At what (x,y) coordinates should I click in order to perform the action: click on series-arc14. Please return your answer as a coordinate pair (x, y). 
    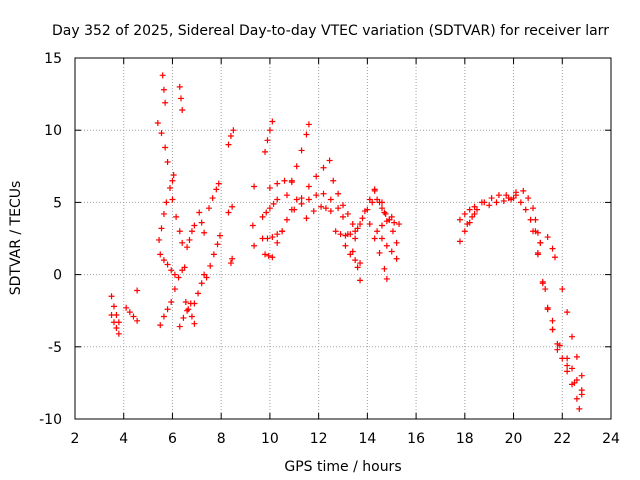
    Looking at the image, I should click on (190, 313).